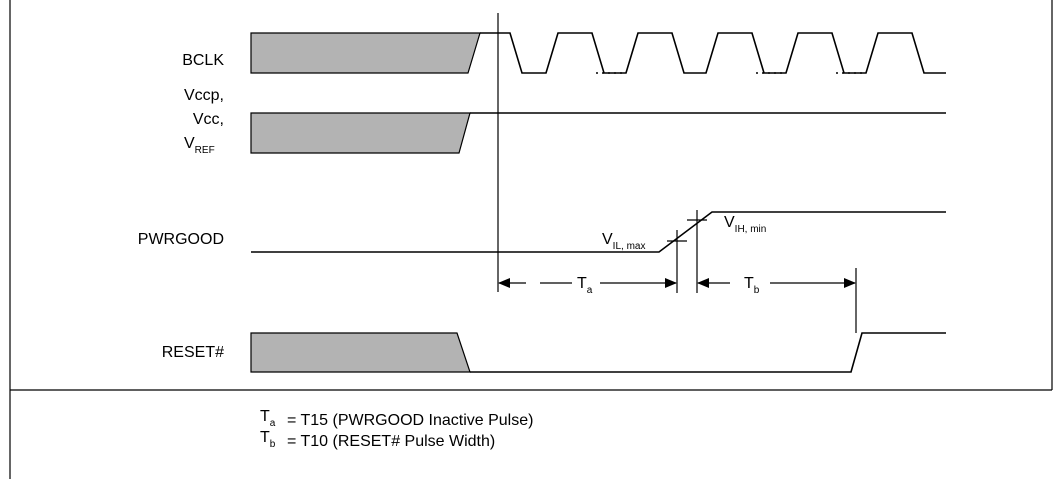  I want to click on signal-label-vcc: Vcc,, so click(208, 119).